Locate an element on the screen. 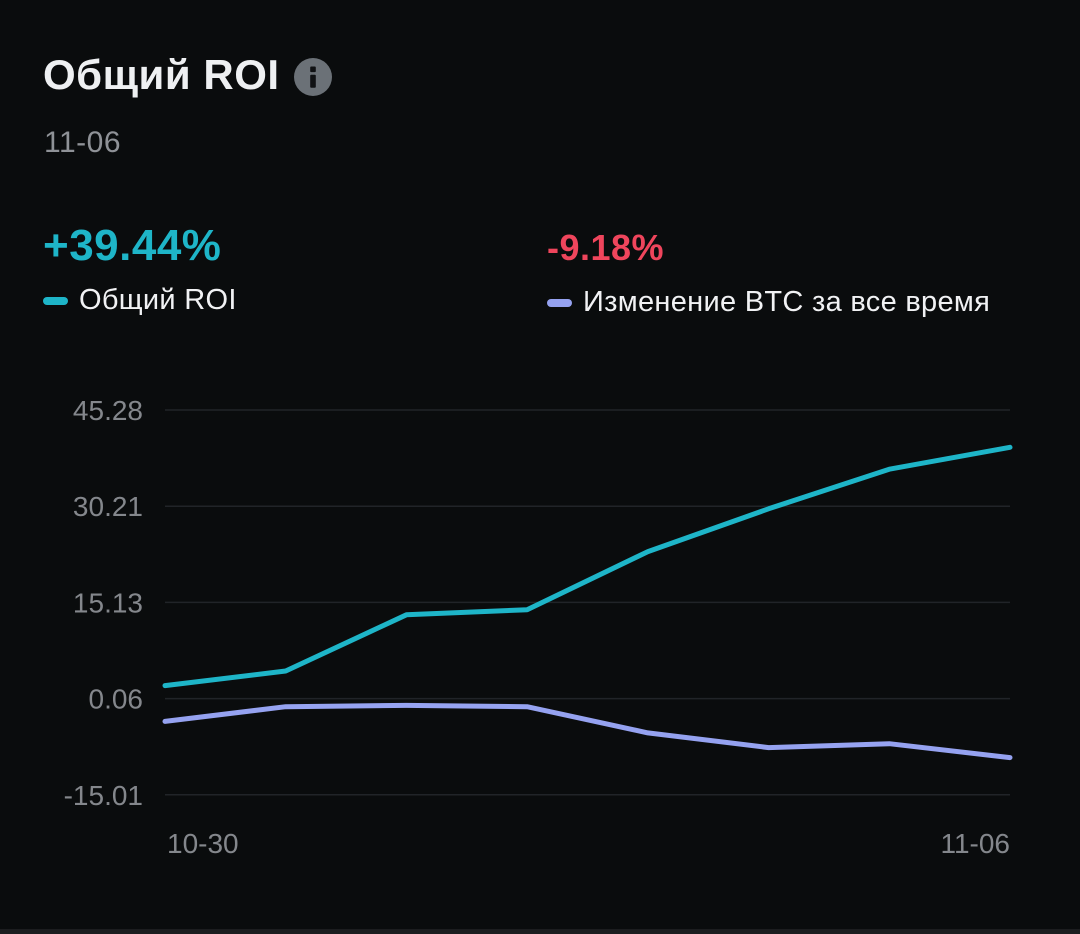  roi-value: +39.44% is located at coordinates (132, 245).